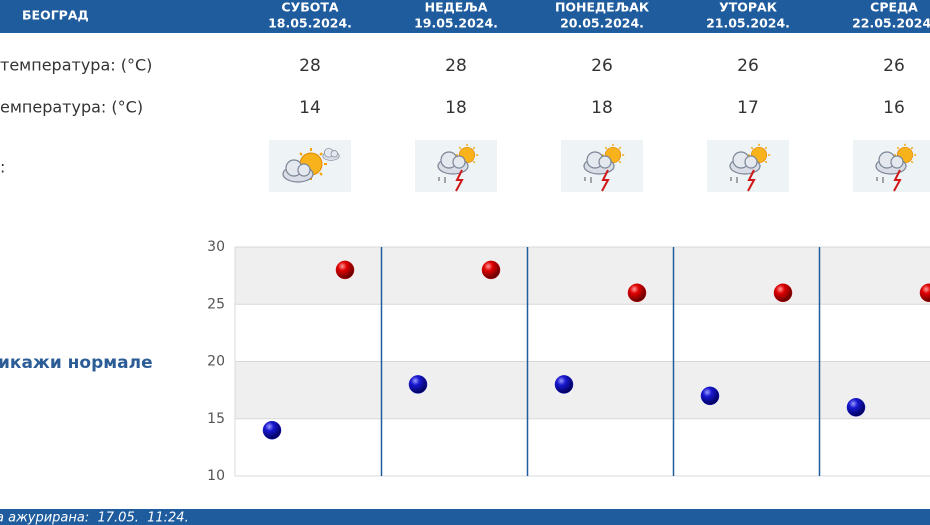 This screenshot has width=930, height=525. Describe the element at coordinates (582, 390) in the screenshot. I see `plot-band` at that location.